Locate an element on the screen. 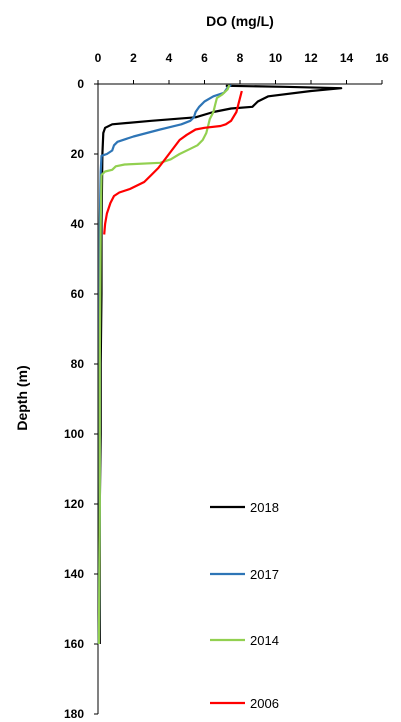  legend-label-2006: 2006 is located at coordinates (264, 703).